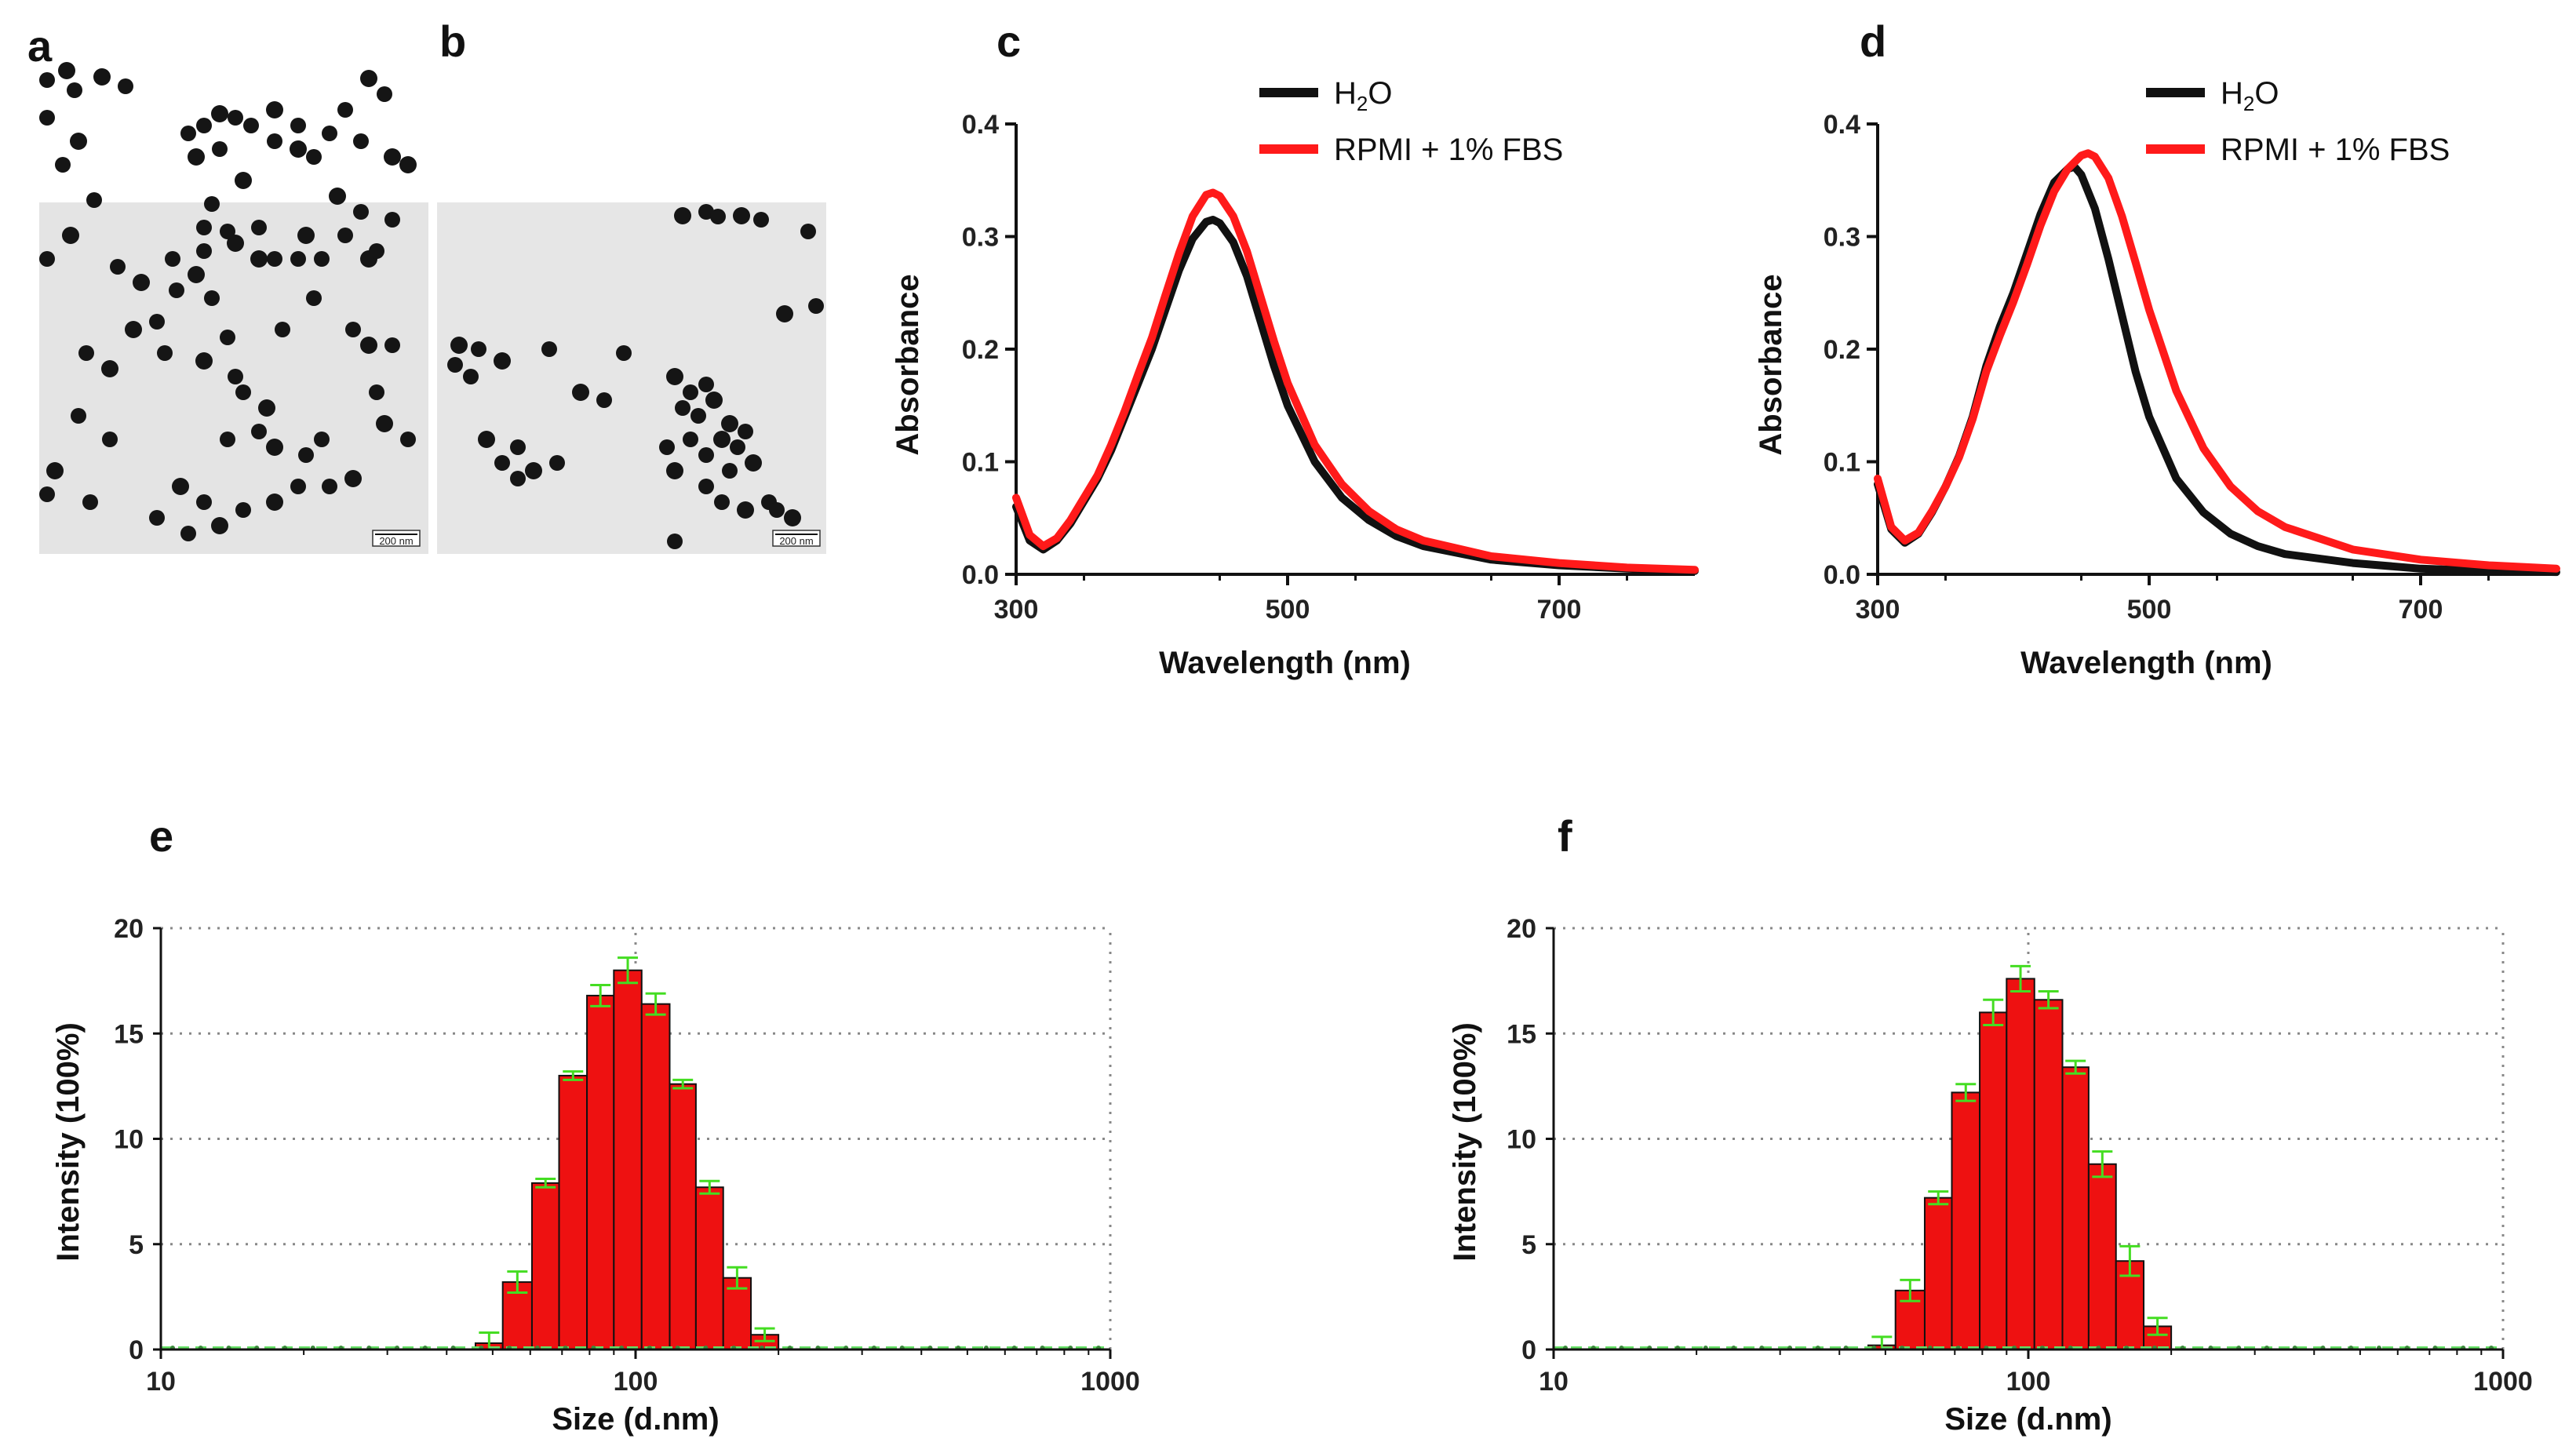 The image size is (2576, 1446). Describe the element at coordinates (1016, 610) in the screenshot. I see `x-tick-label-c-0: 300` at that location.